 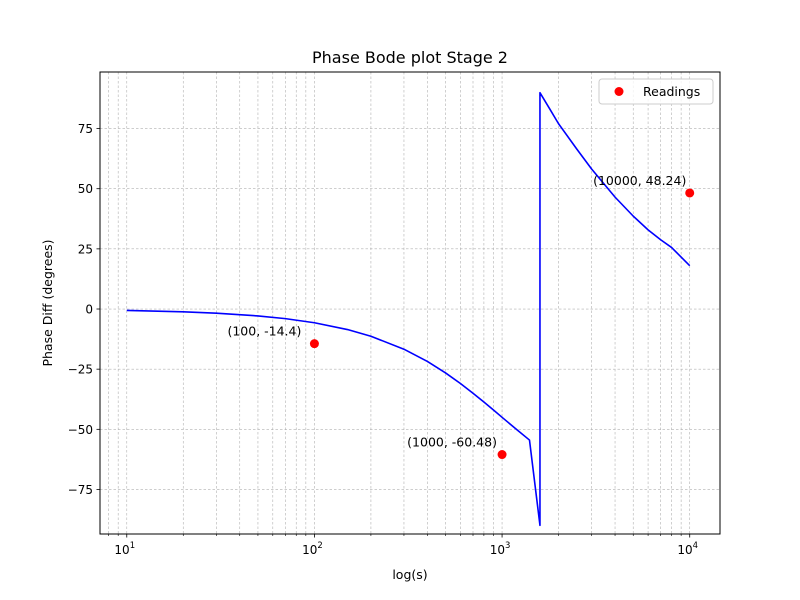 What do you see at coordinates (85, 249) in the screenshot?
I see `y-tick-label-4: 25` at bounding box center [85, 249].